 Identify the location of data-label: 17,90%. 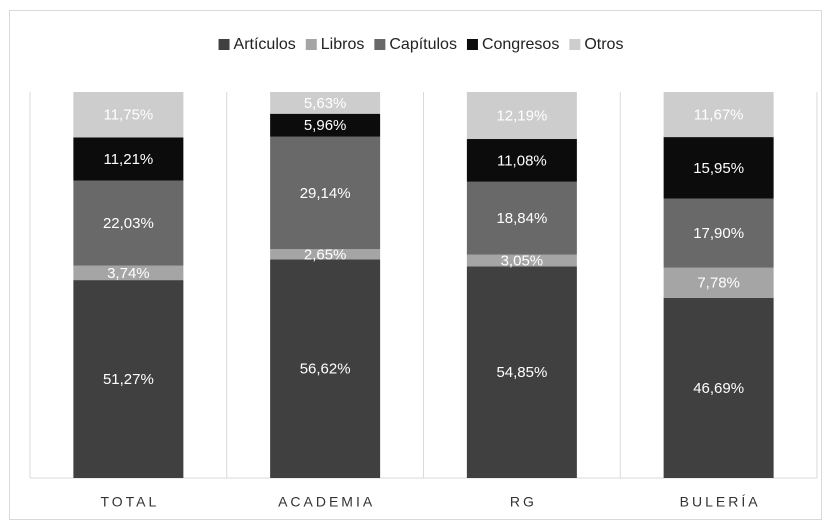
(718, 233).